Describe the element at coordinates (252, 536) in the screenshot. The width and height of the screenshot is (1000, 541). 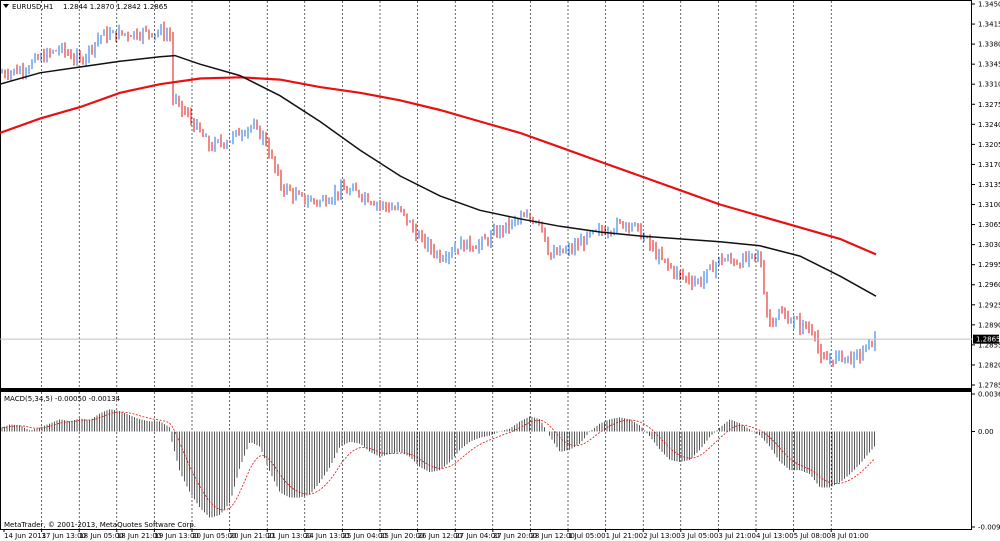
I see `x-tick-label: 20 Jun 21:00` at that location.